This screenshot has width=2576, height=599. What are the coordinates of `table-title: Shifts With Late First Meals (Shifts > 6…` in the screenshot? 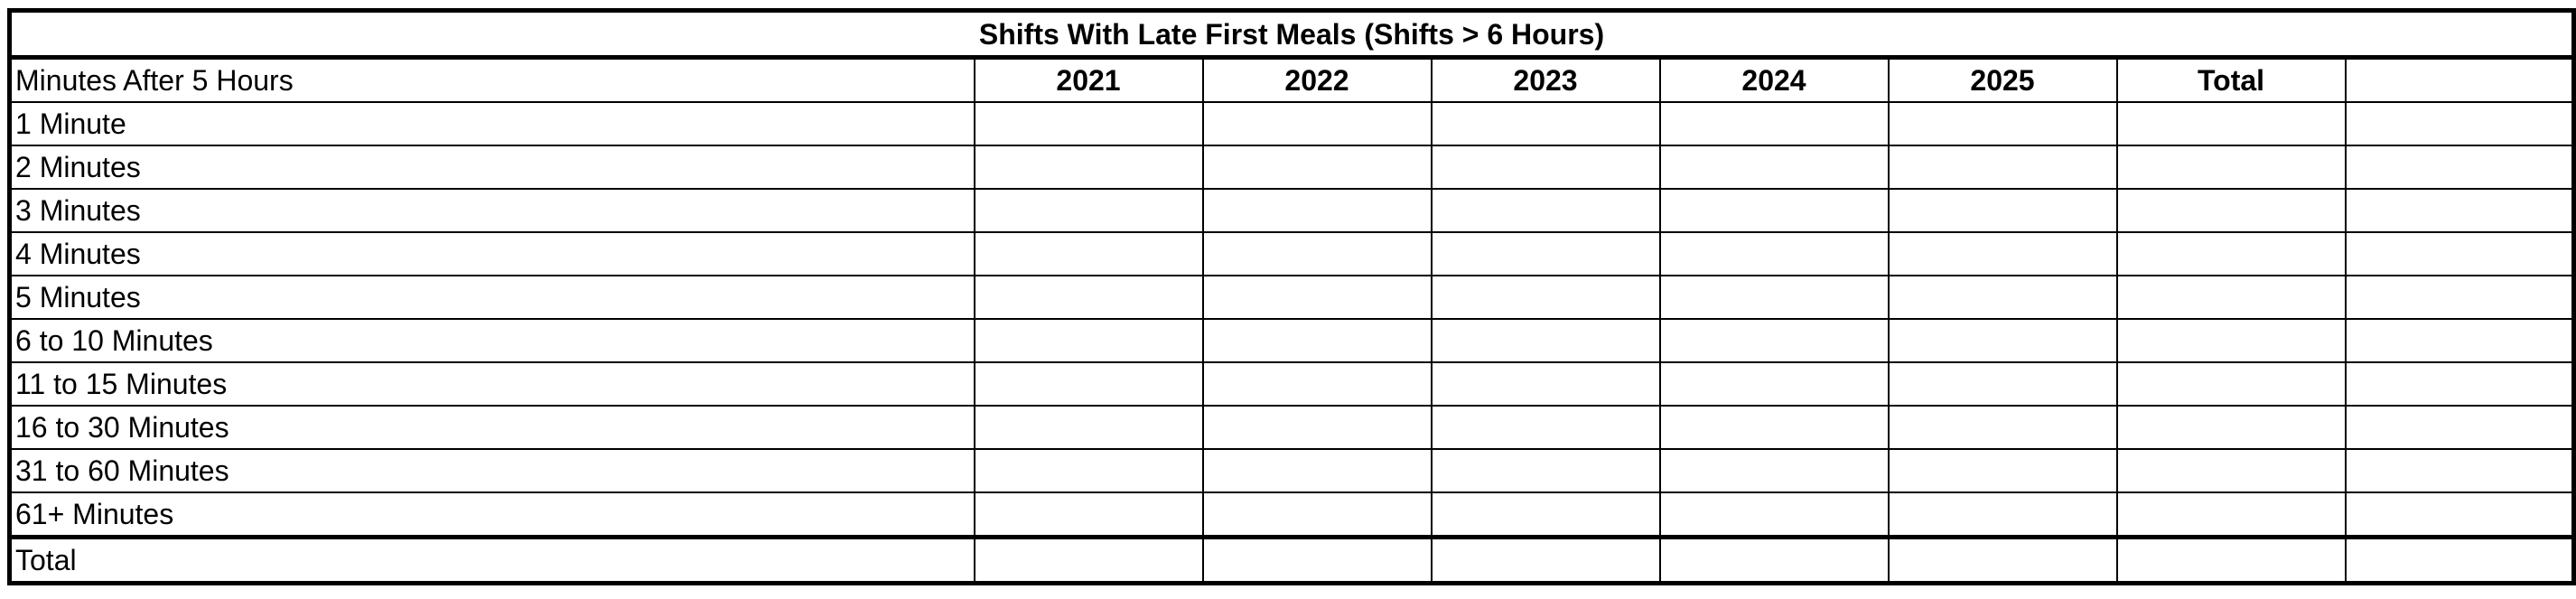 It's located at (1291, 34).